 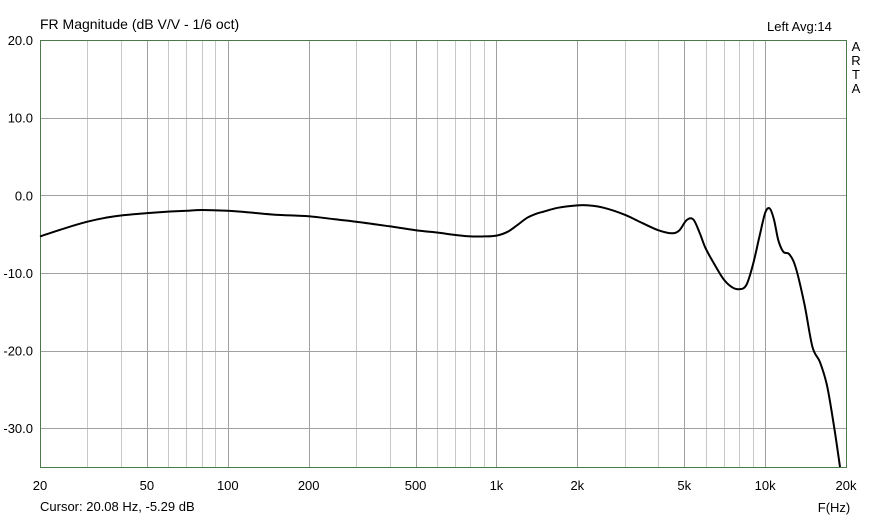 I want to click on x-tick-labels: 20 50 100 200 500 1k 2k 5k 10k 20k, so click(x=445, y=485).